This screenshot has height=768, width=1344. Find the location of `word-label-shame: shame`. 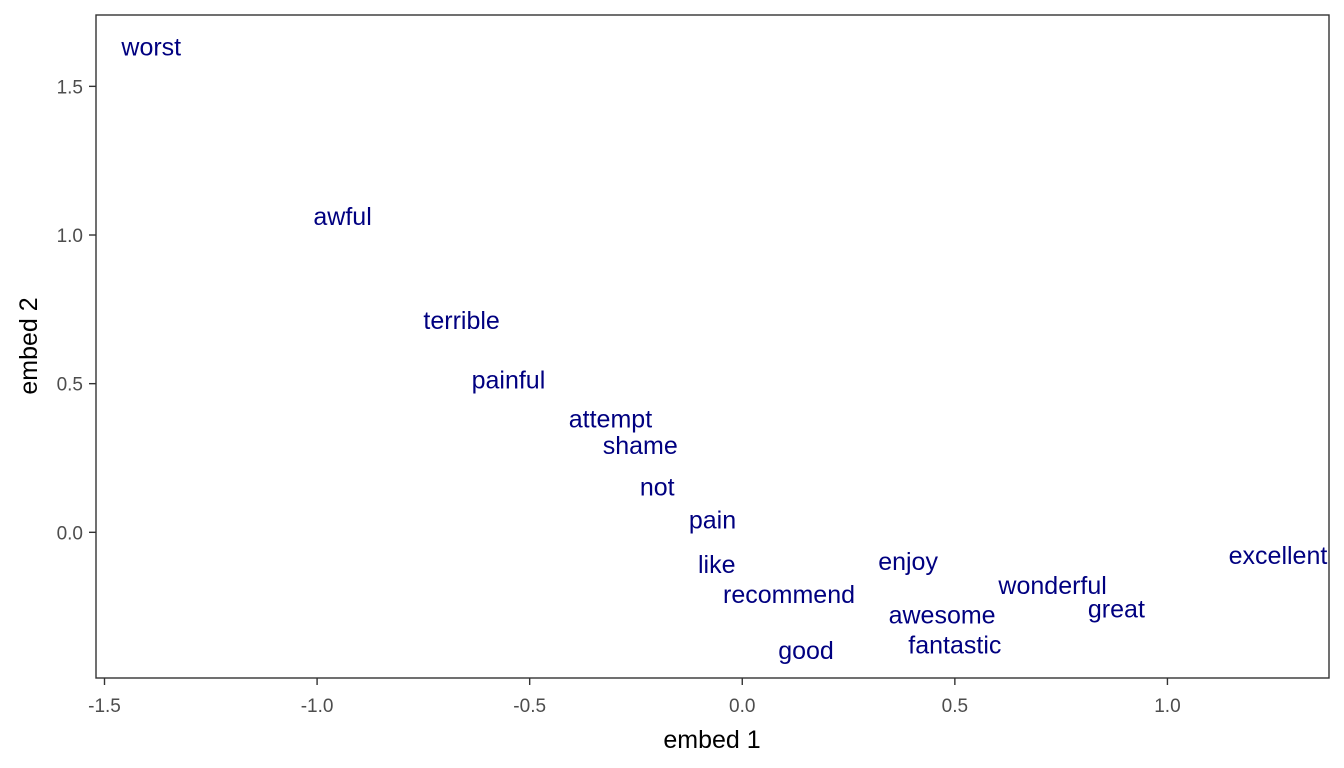

word-label-shame: shame is located at coordinates (640, 446).